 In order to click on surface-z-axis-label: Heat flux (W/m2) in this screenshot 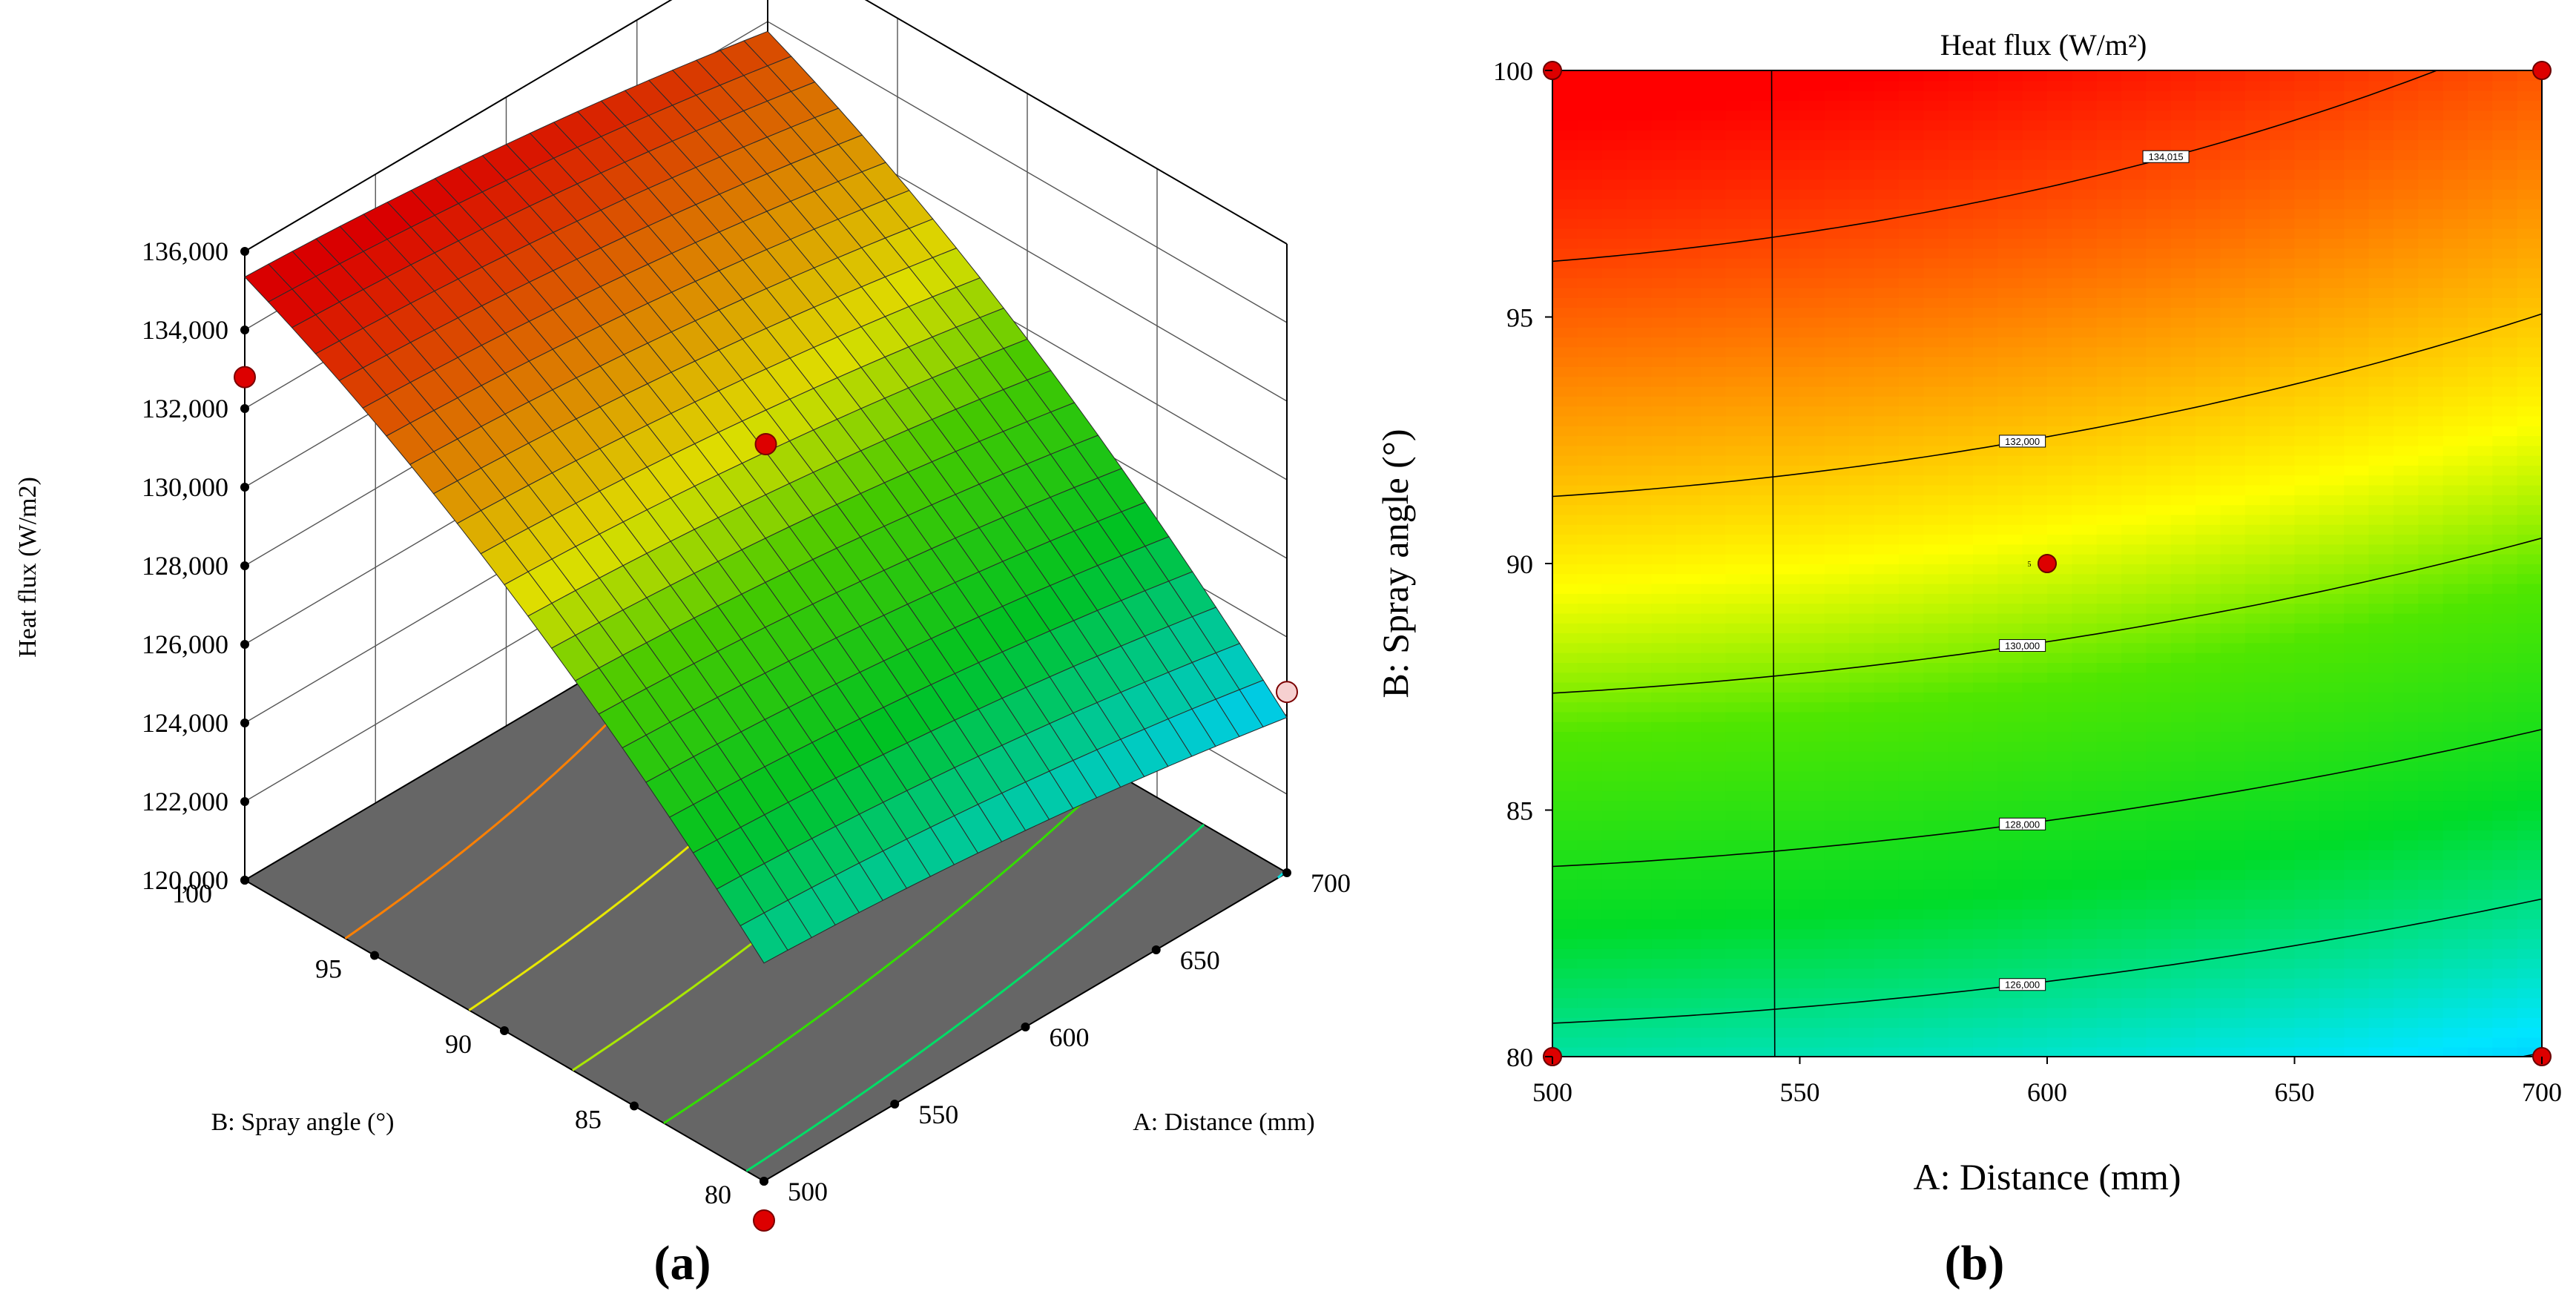, I will do `click(28, 567)`.